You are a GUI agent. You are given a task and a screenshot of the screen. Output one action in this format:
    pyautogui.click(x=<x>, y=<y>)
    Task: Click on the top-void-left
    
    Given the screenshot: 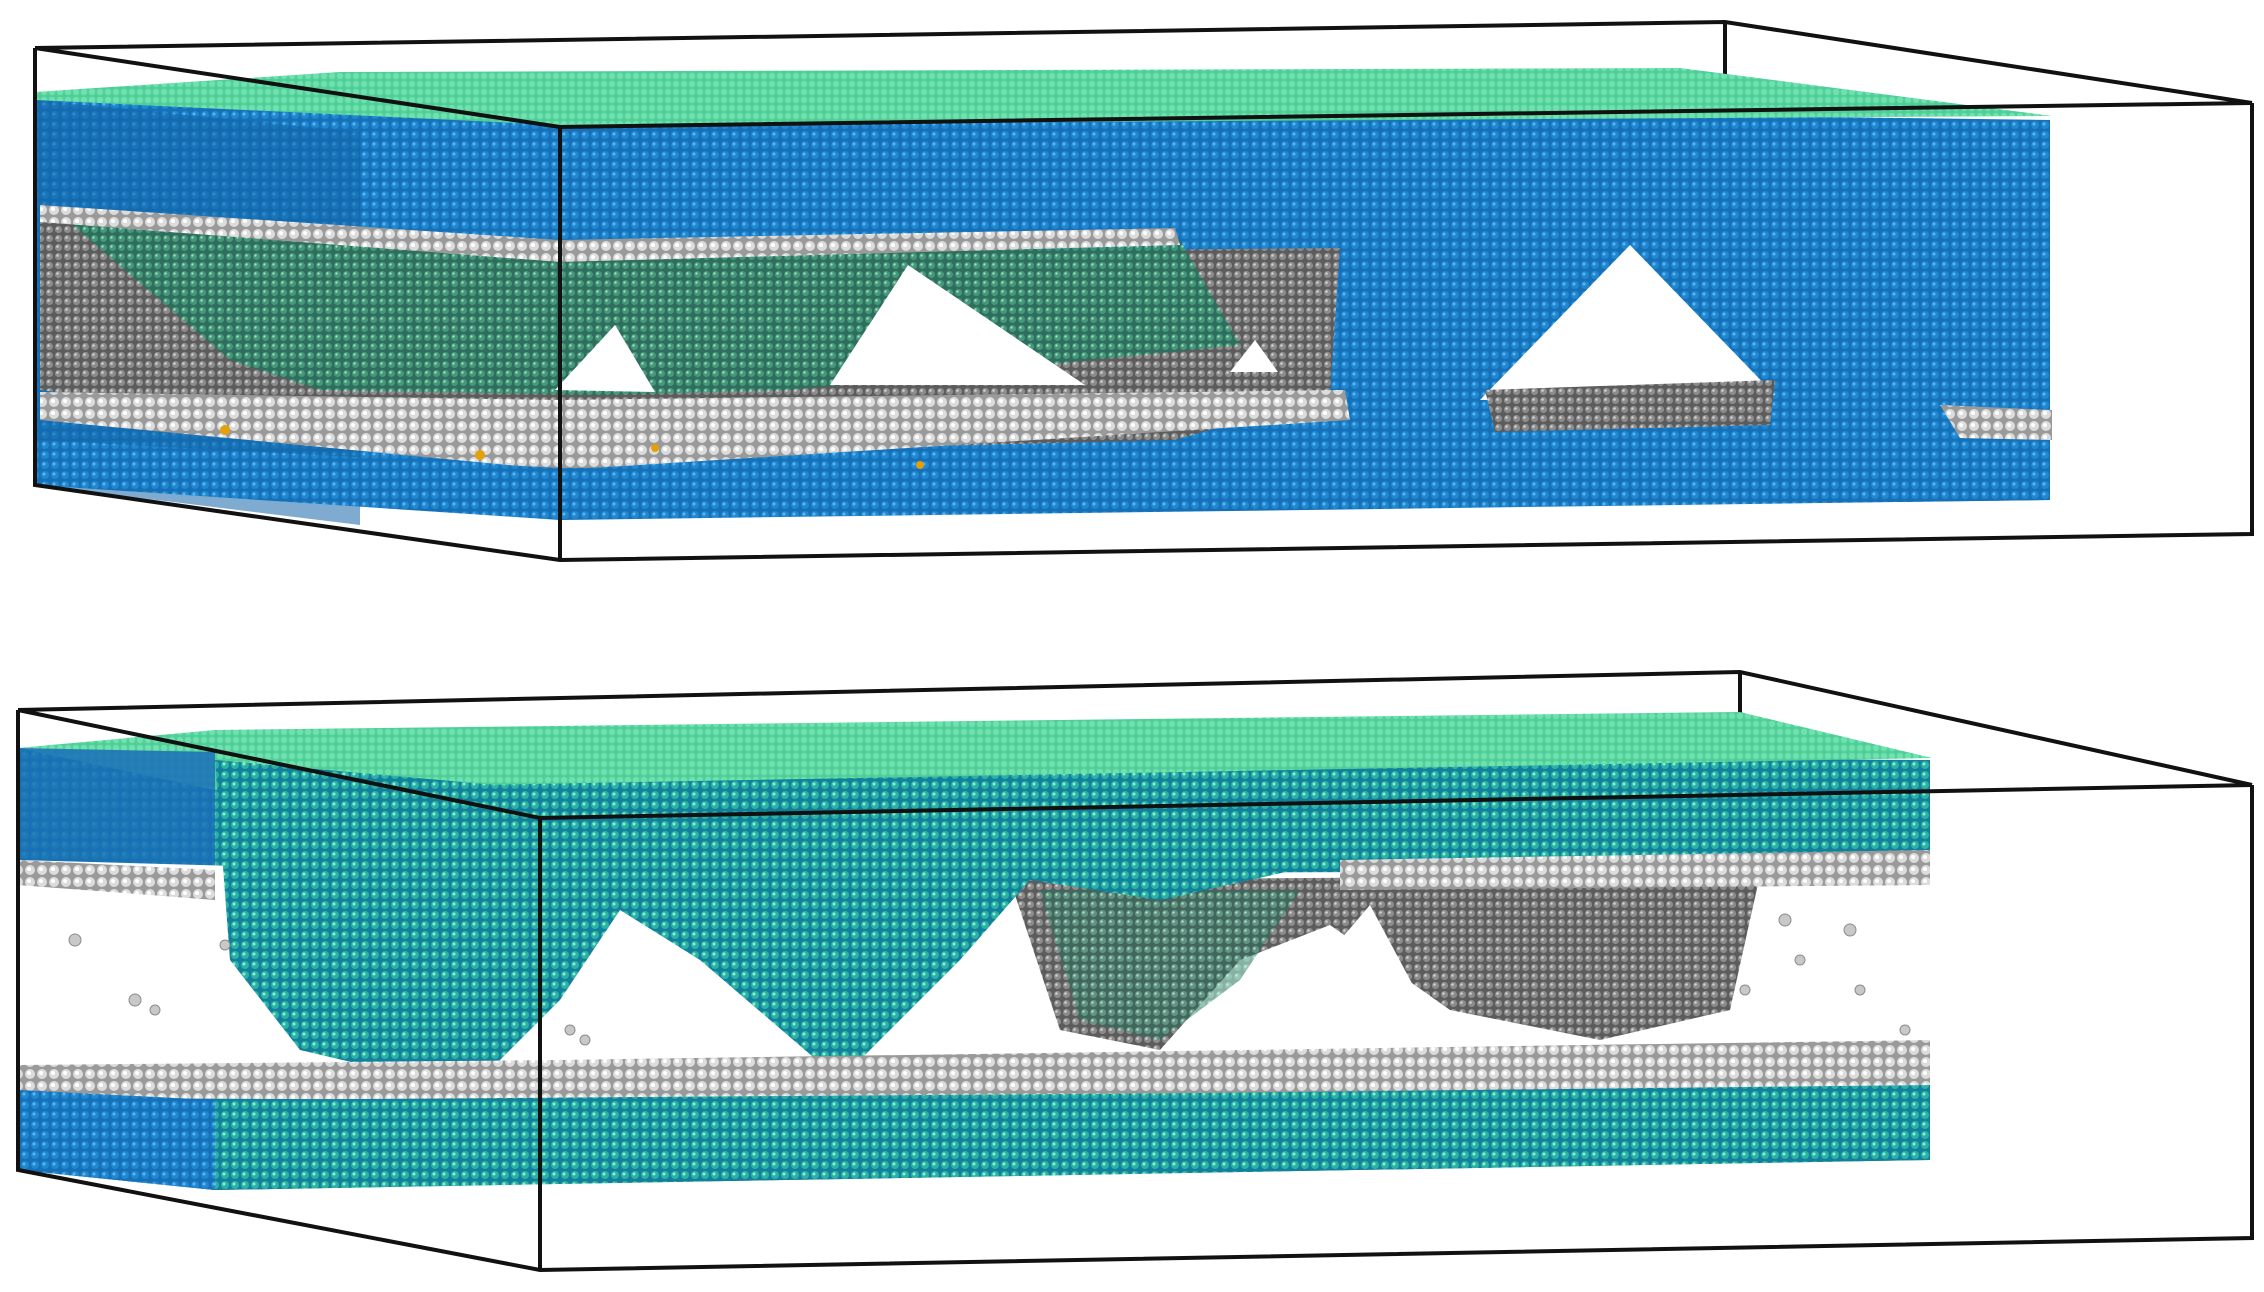 What is the action you would take?
    pyautogui.click(x=605, y=358)
    